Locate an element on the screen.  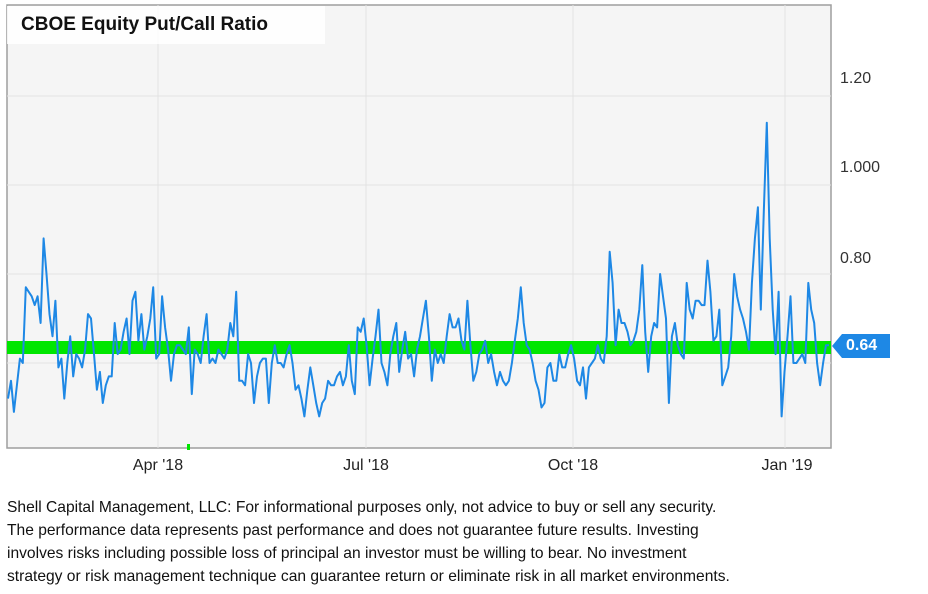
y-tick-label: 1.000 is located at coordinates (860, 167).